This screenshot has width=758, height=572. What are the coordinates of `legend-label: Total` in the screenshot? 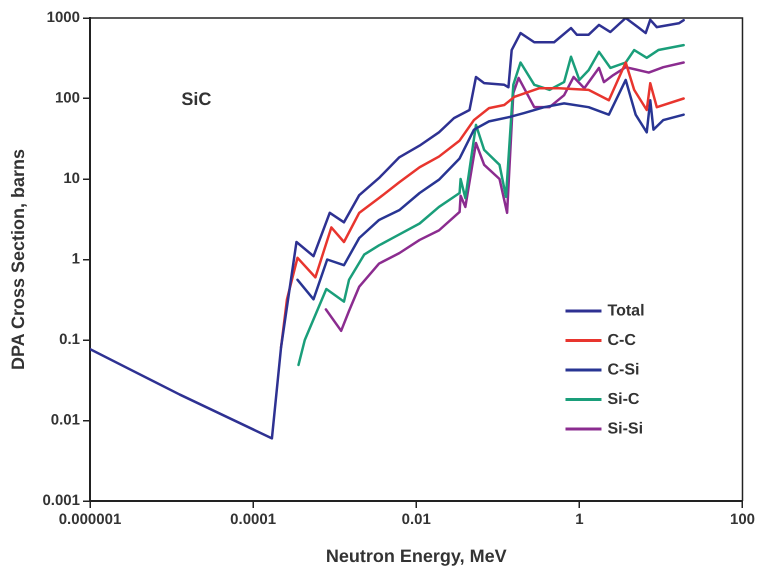 It's located at (626, 311).